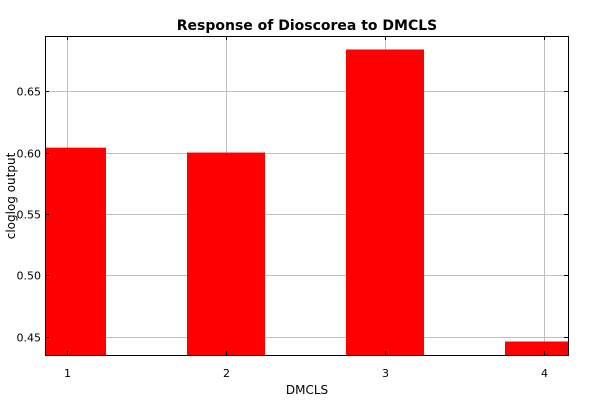 This screenshot has height=400, width=600. Describe the element at coordinates (29, 276) in the screenshot. I see `y-tick-label: 0.50` at that location.